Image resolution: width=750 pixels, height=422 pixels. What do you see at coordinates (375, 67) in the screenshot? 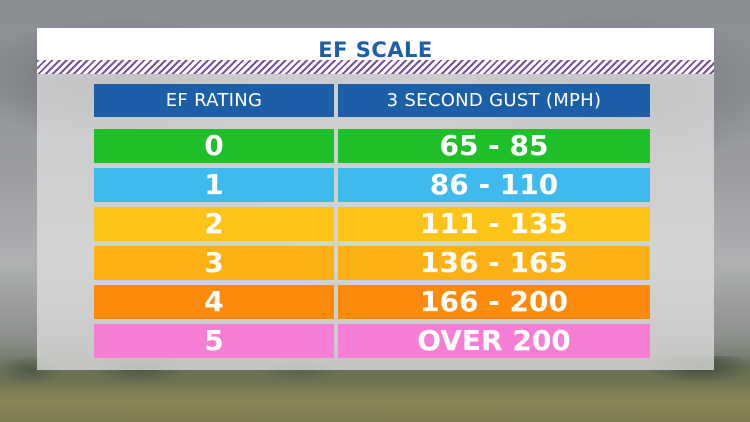
I see `header-stripe` at bounding box center [375, 67].